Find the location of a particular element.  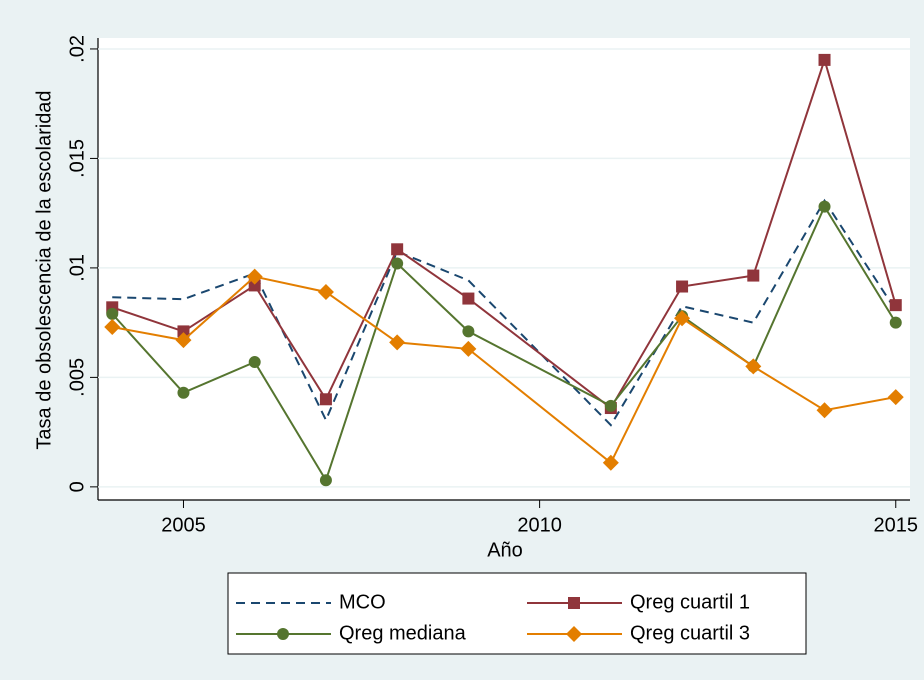

y-tick-label: .005 is located at coordinates (77, 377).